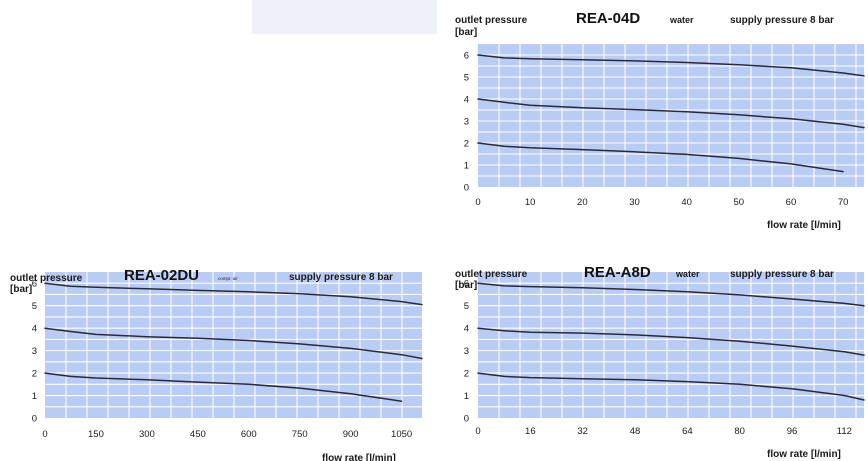 The height and width of the screenshot is (461, 868). Describe the element at coordinates (228, 278) in the screenshot. I see `medium-label: compr. air` at that location.